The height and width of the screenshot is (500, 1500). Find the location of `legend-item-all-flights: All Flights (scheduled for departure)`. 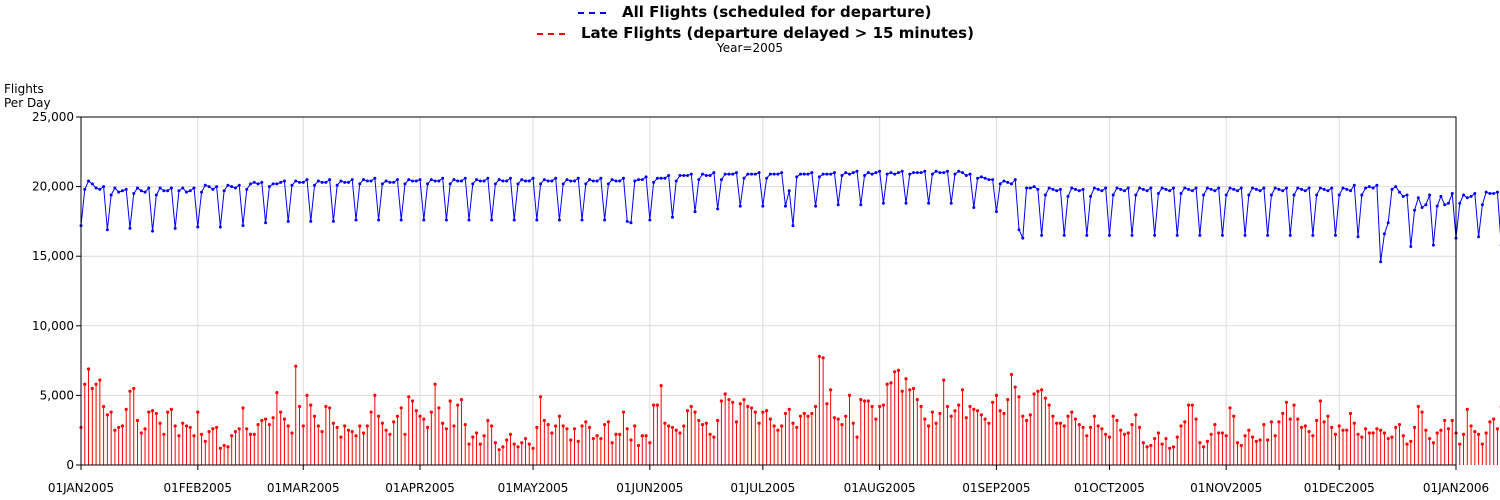

legend-item-all-flights: All Flights (scheduled for departure) is located at coordinates (755, 13).